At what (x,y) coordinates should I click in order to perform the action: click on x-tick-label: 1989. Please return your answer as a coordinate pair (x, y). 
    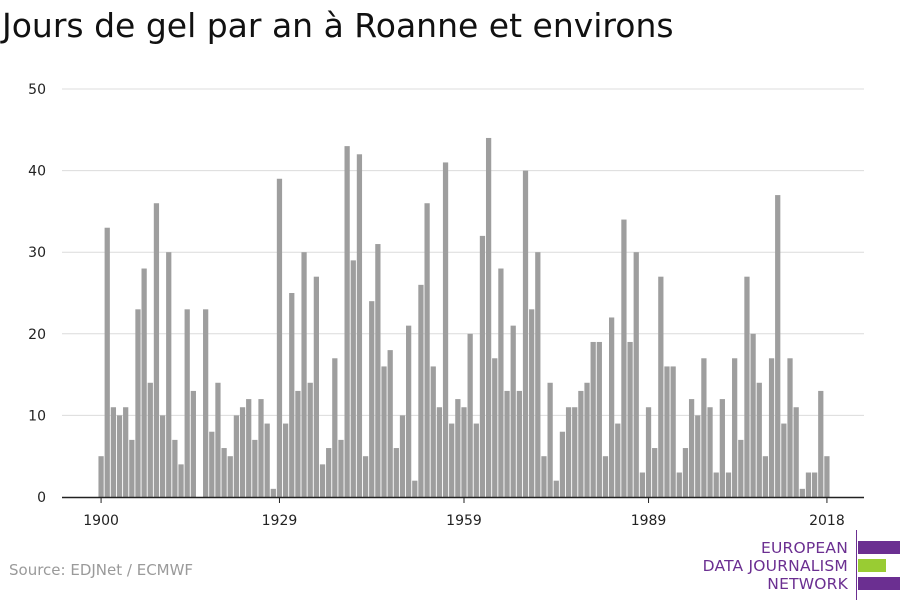
    Looking at the image, I should click on (649, 521).